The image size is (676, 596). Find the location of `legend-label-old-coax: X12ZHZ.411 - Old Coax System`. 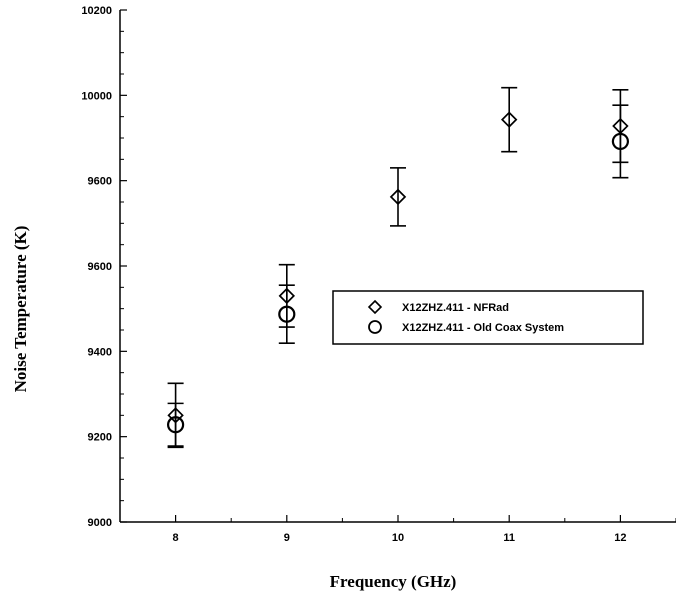

legend-label-old-coax: X12ZHZ.411 - Old Coax System is located at coordinates (483, 328).